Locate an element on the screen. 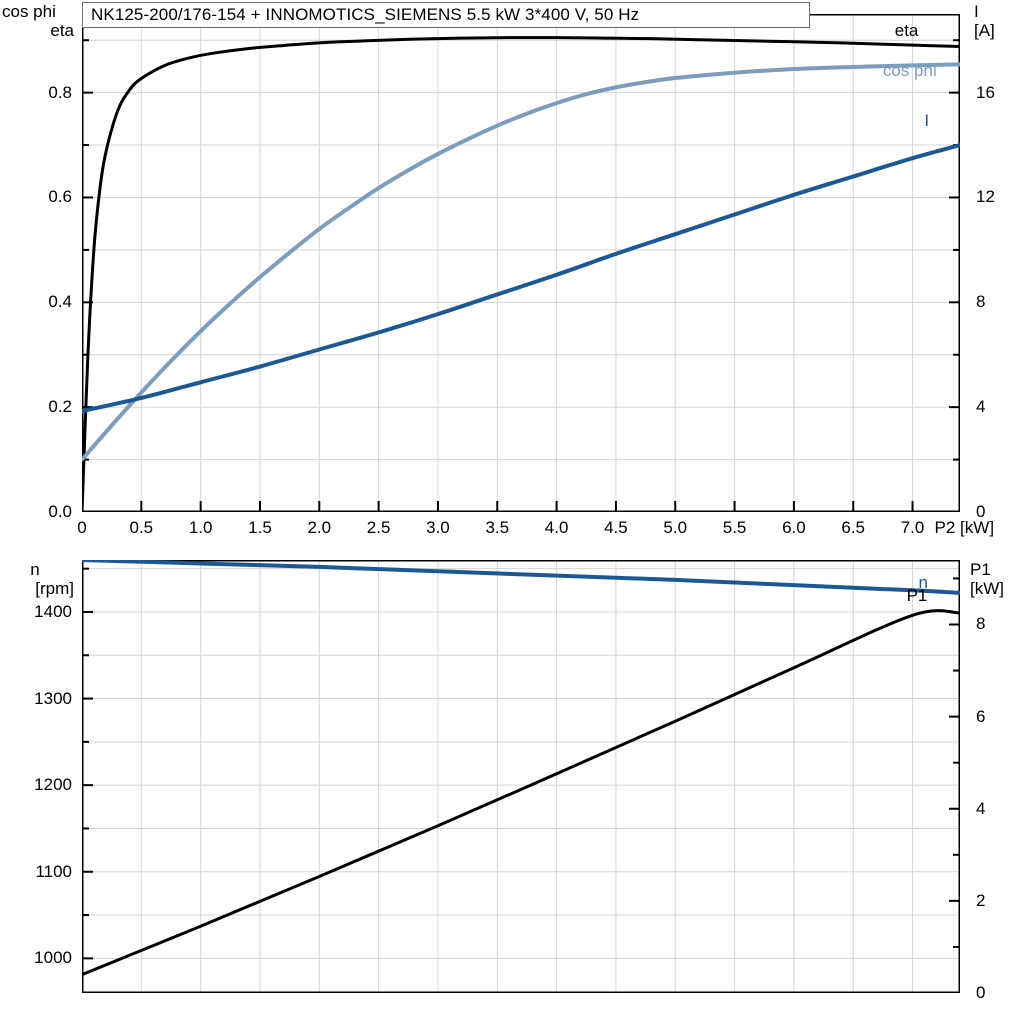 Image resolution: width=1024 pixels, height=1024 pixels. top-left-axis-caption: cos phi eta is located at coordinates (37, 21).